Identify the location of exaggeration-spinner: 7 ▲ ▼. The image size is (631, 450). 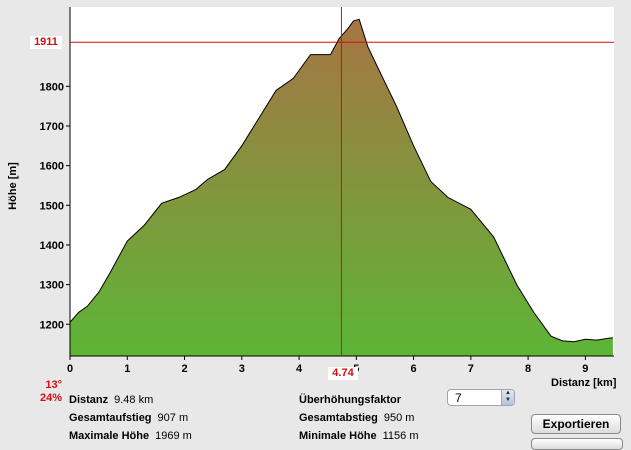
(481, 397).